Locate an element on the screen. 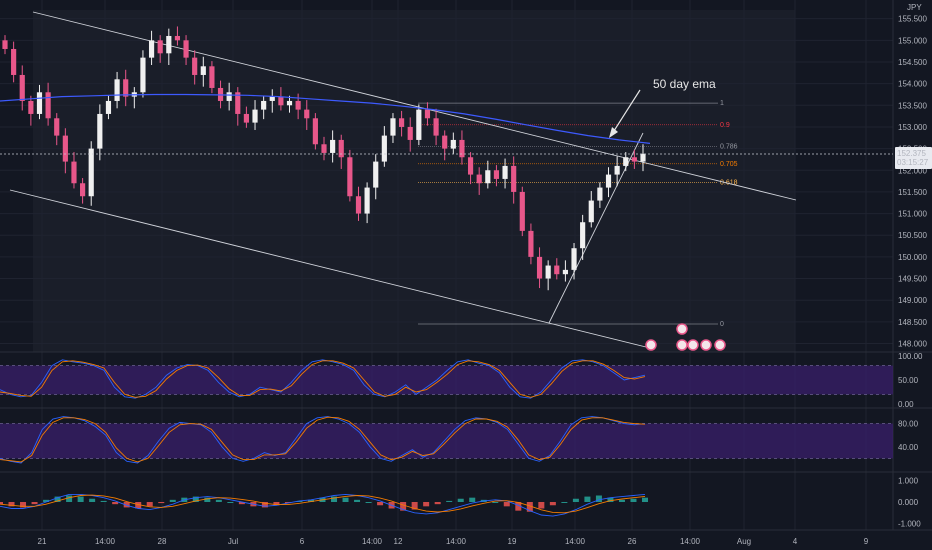  y-tick-label: 151.000 is located at coordinates (912, 214).